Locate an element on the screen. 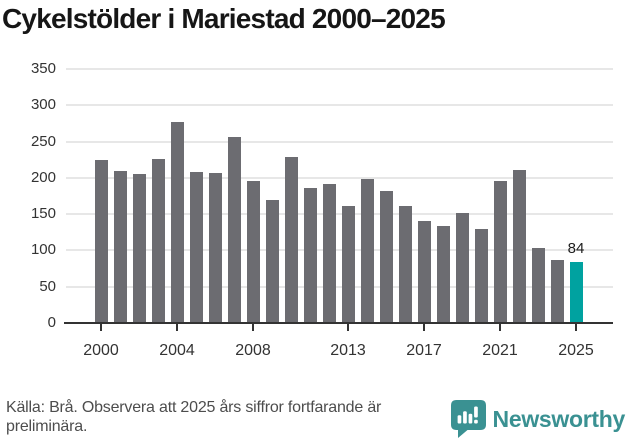 This screenshot has width=631, height=439. x-axis-label-2017: 2017 is located at coordinates (424, 350).